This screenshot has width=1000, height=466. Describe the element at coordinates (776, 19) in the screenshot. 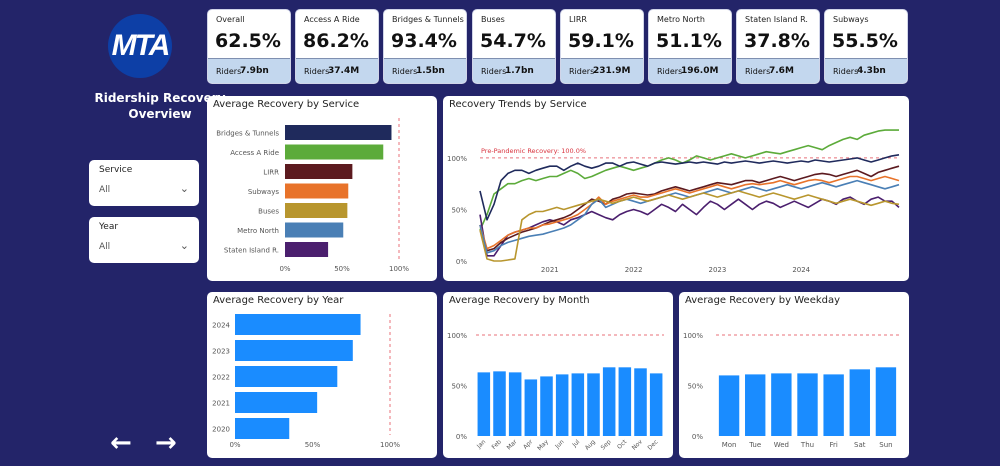

I see `kpi-name: Staten Island R.` at that location.